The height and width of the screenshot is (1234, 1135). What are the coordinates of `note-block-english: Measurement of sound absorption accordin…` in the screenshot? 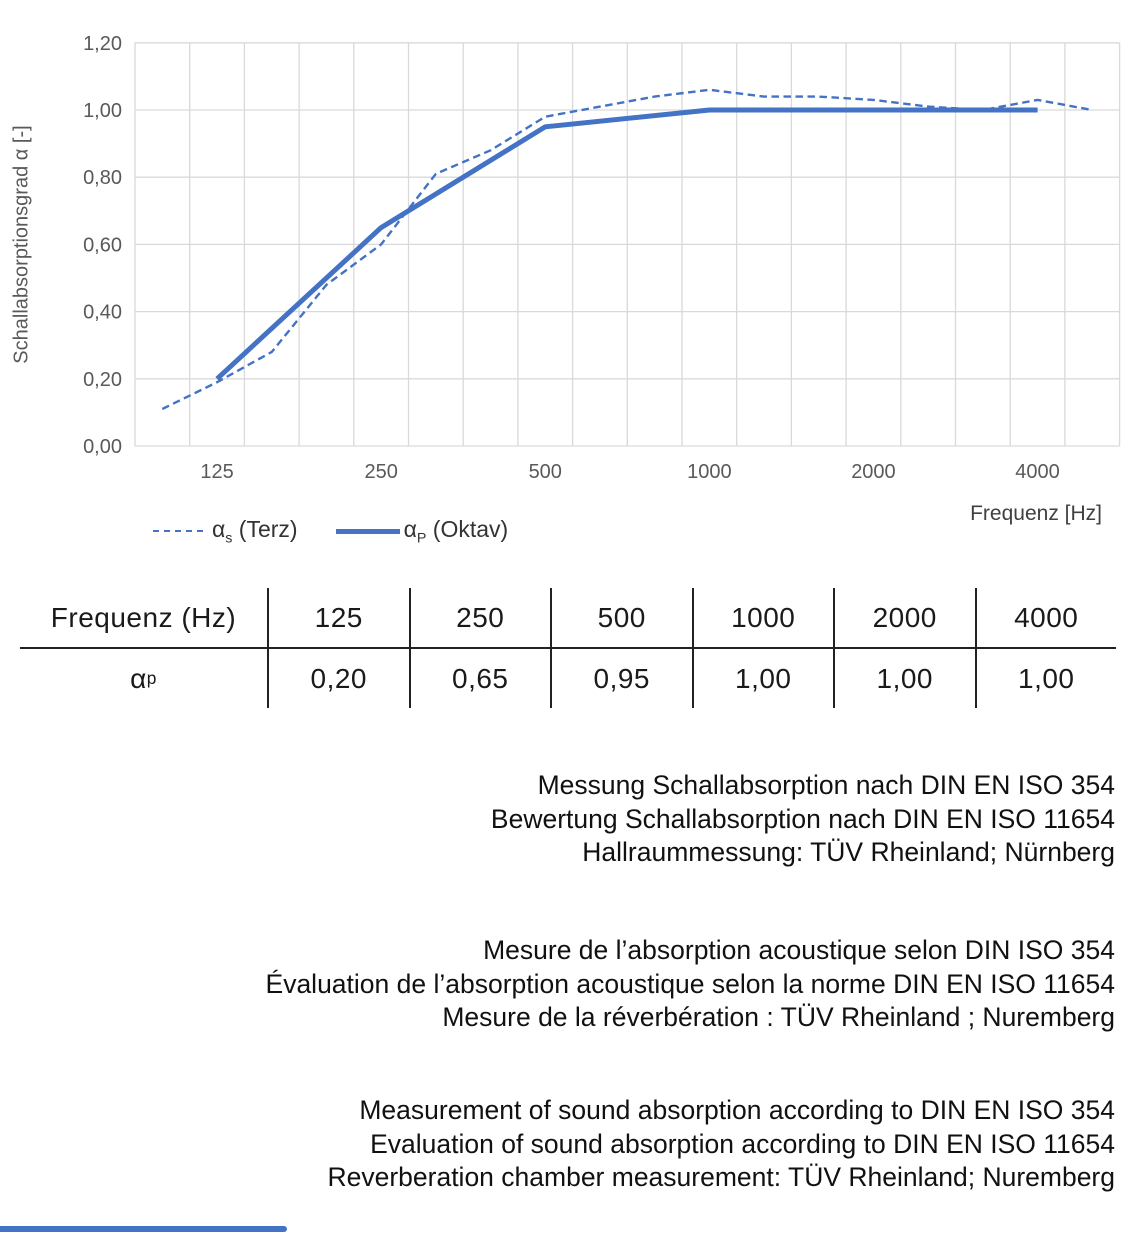 It's located at (721, 1144).